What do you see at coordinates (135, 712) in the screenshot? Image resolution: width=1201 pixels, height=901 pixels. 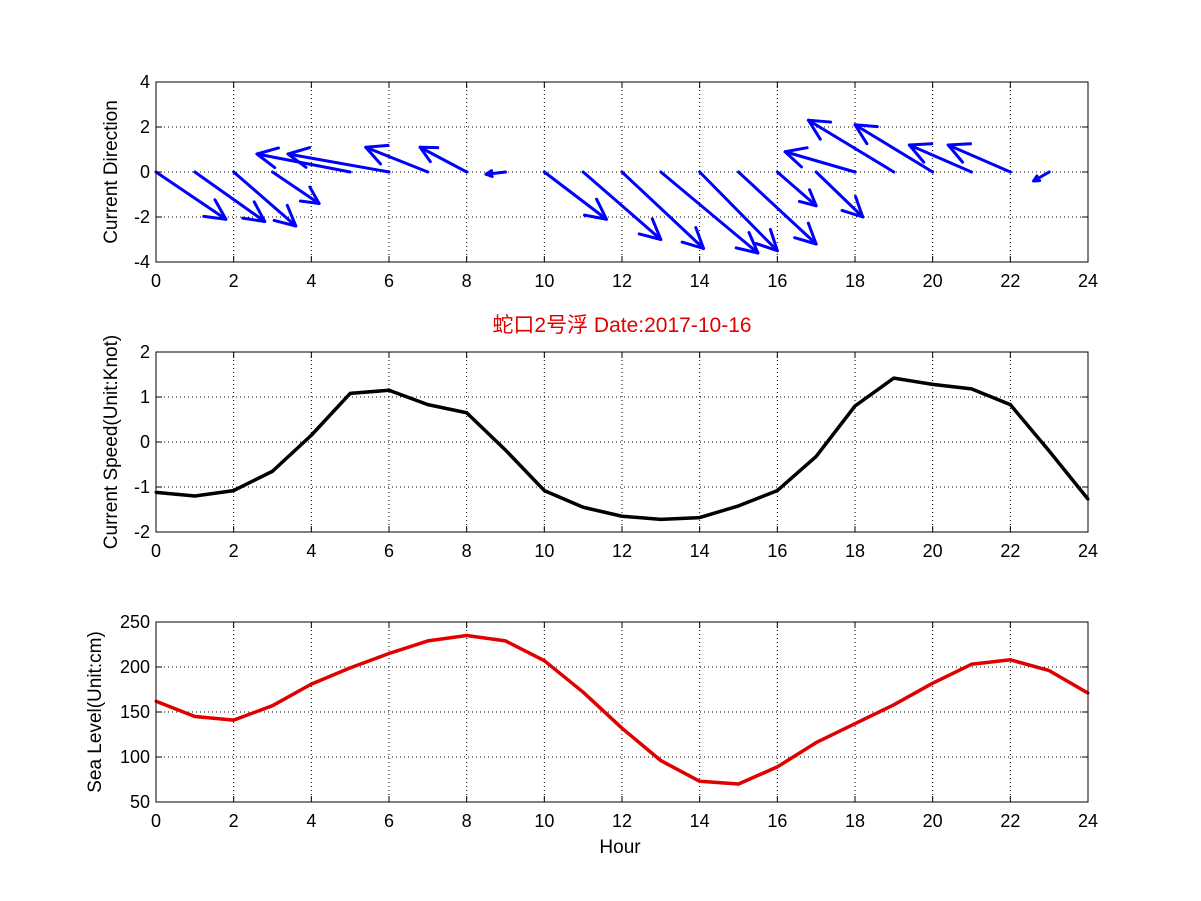 I see `y-tick-label: 150` at bounding box center [135, 712].